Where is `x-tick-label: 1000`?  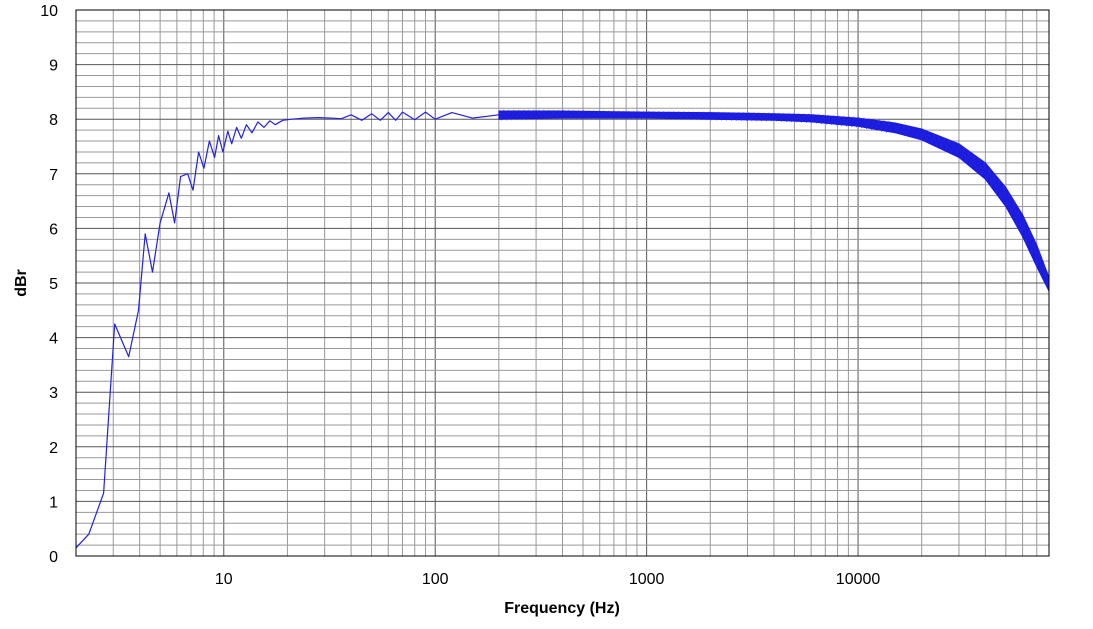
x-tick-label: 1000 is located at coordinates (647, 579).